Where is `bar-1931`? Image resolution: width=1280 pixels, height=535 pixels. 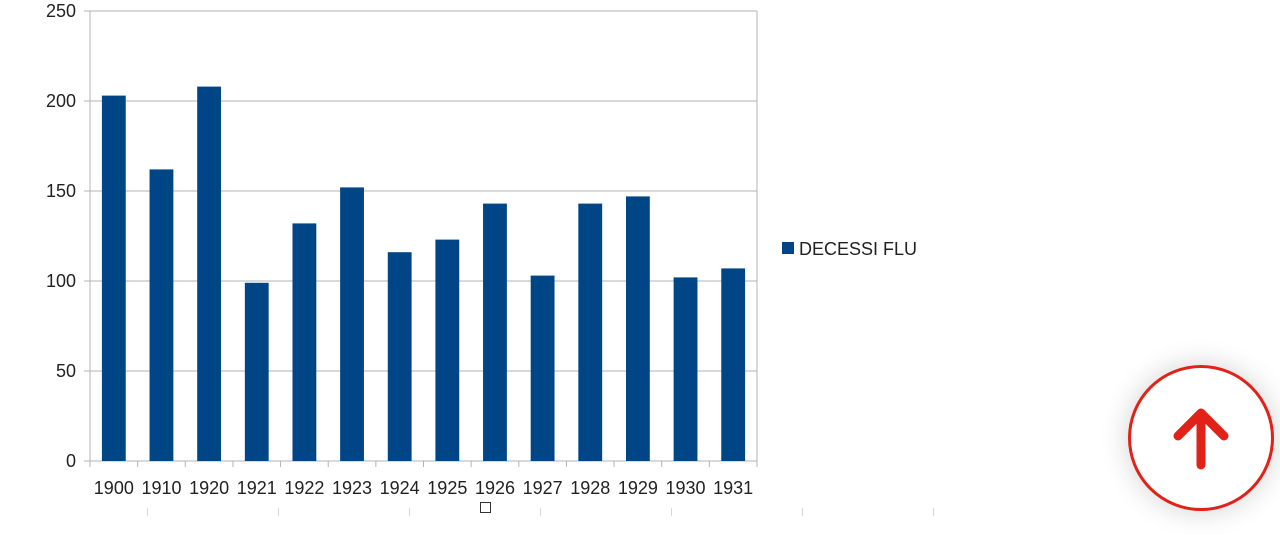 bar-1931 is located at coordinates (733, 364).